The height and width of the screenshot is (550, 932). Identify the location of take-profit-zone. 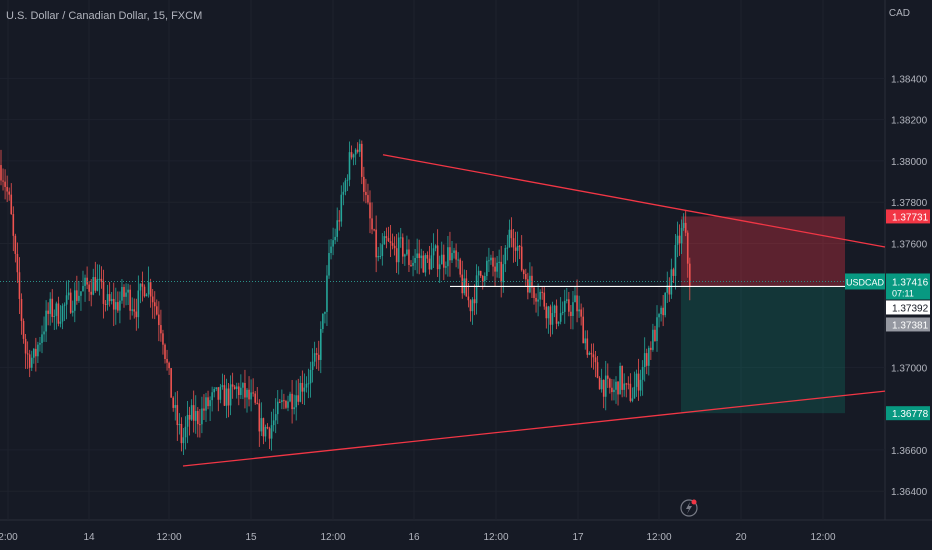
(763, 350).